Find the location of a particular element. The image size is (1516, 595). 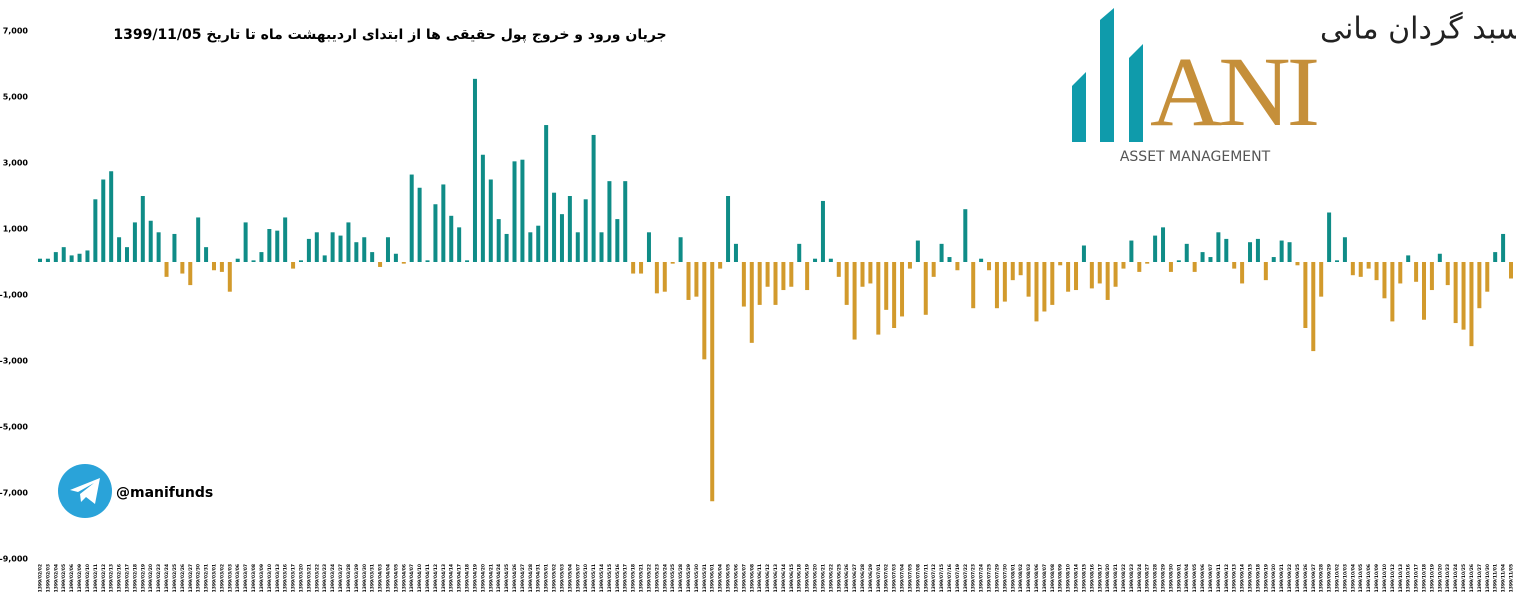

x-tick-label: 1399/10/13 is located at coordinates (1401, 578).